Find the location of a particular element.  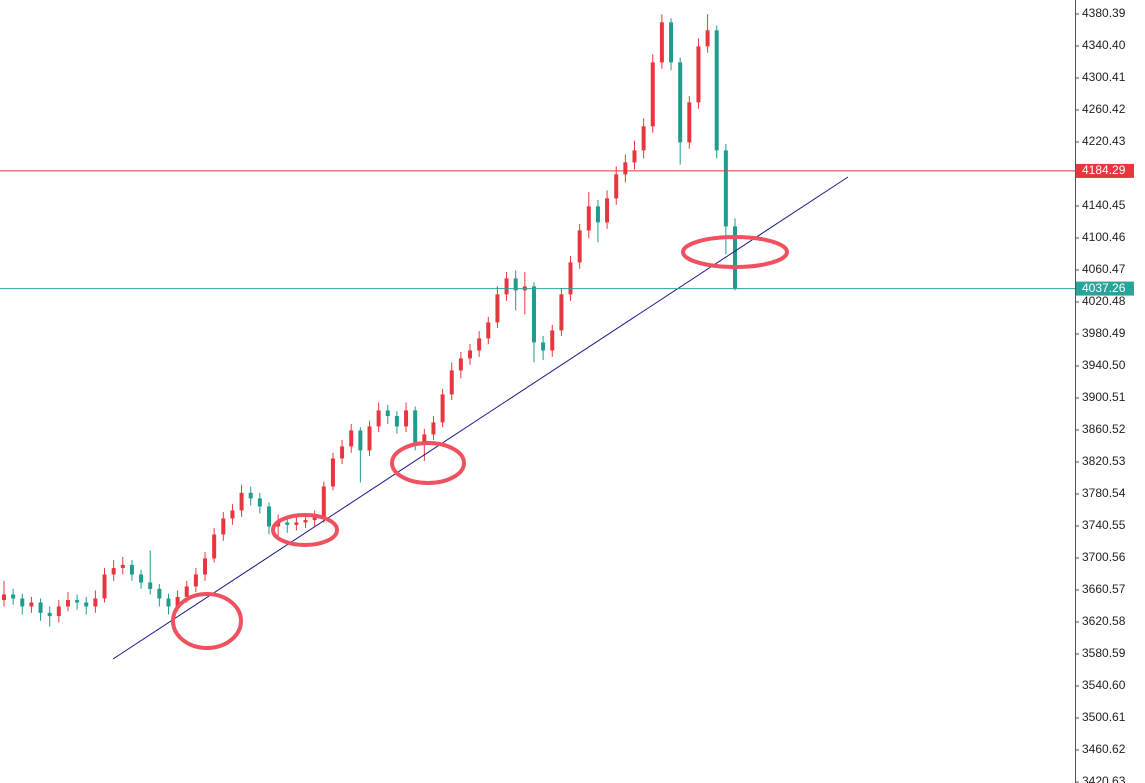

y-tick-label: 4300.41 is located at coordinates (1104, 77).